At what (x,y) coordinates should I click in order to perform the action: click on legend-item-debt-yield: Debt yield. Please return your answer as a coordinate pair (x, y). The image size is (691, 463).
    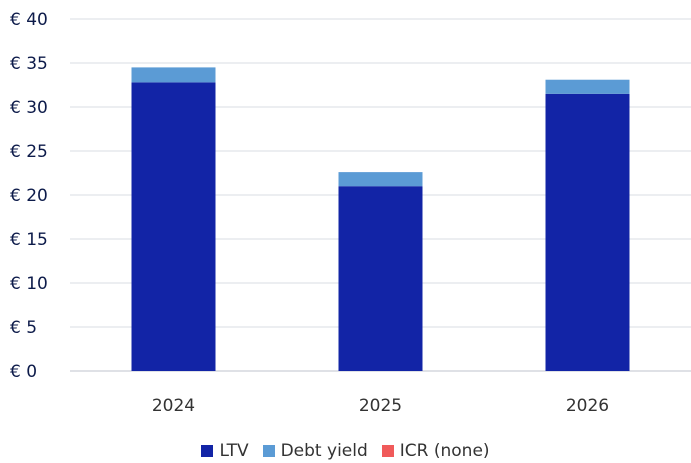
    Looking at the image, I should click on (315, 451).